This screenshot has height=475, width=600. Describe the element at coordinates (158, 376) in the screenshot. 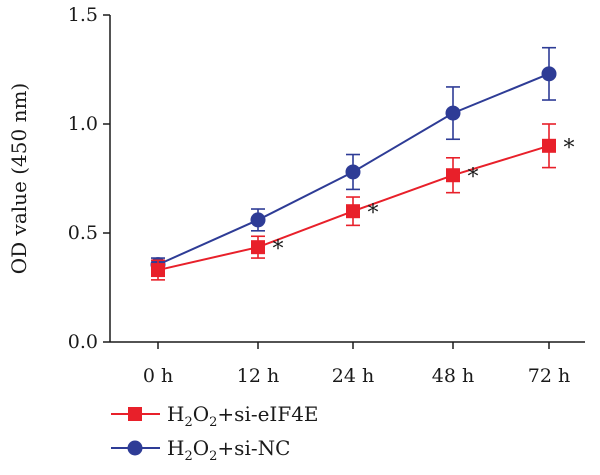

I see `x-tick-label: 0 h` at that location.